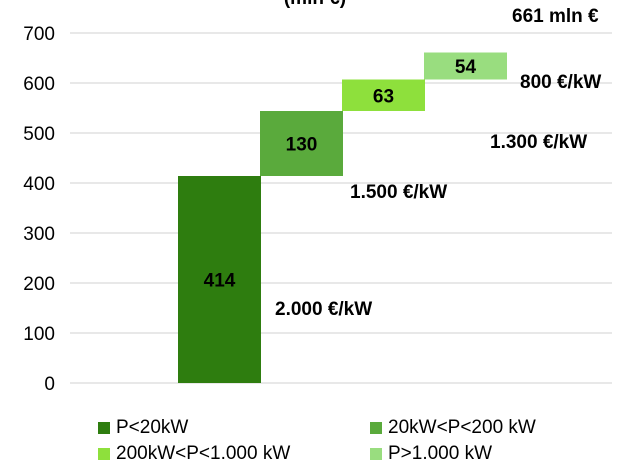 The width and height of the screenshot is (636, 472). I want to click on data-label: 414, so click(220, 281).